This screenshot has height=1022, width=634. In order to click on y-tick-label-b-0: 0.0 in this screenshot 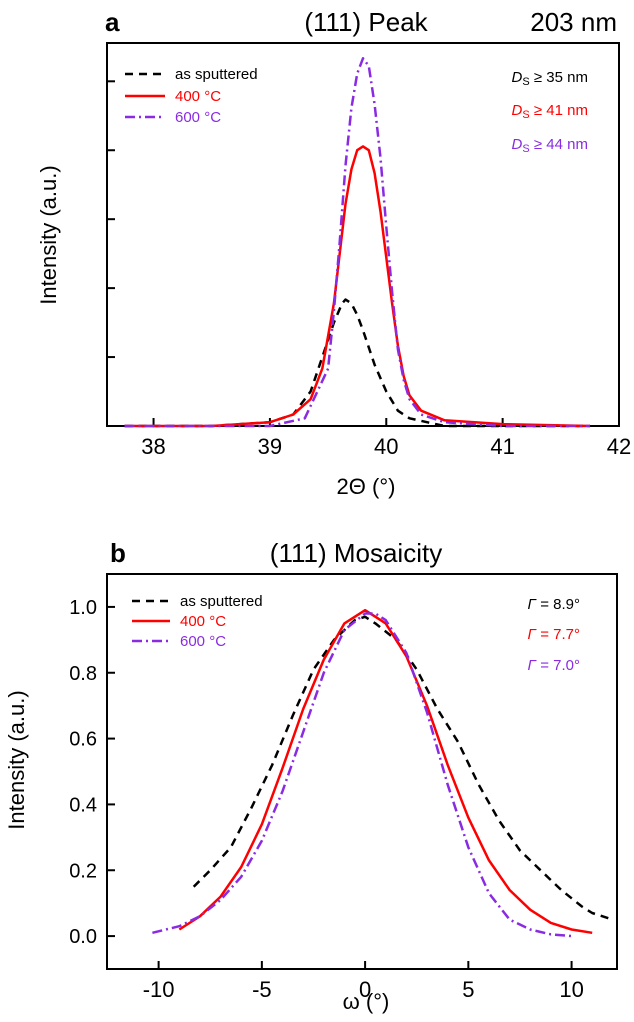, I will do `click(83, 937)`.